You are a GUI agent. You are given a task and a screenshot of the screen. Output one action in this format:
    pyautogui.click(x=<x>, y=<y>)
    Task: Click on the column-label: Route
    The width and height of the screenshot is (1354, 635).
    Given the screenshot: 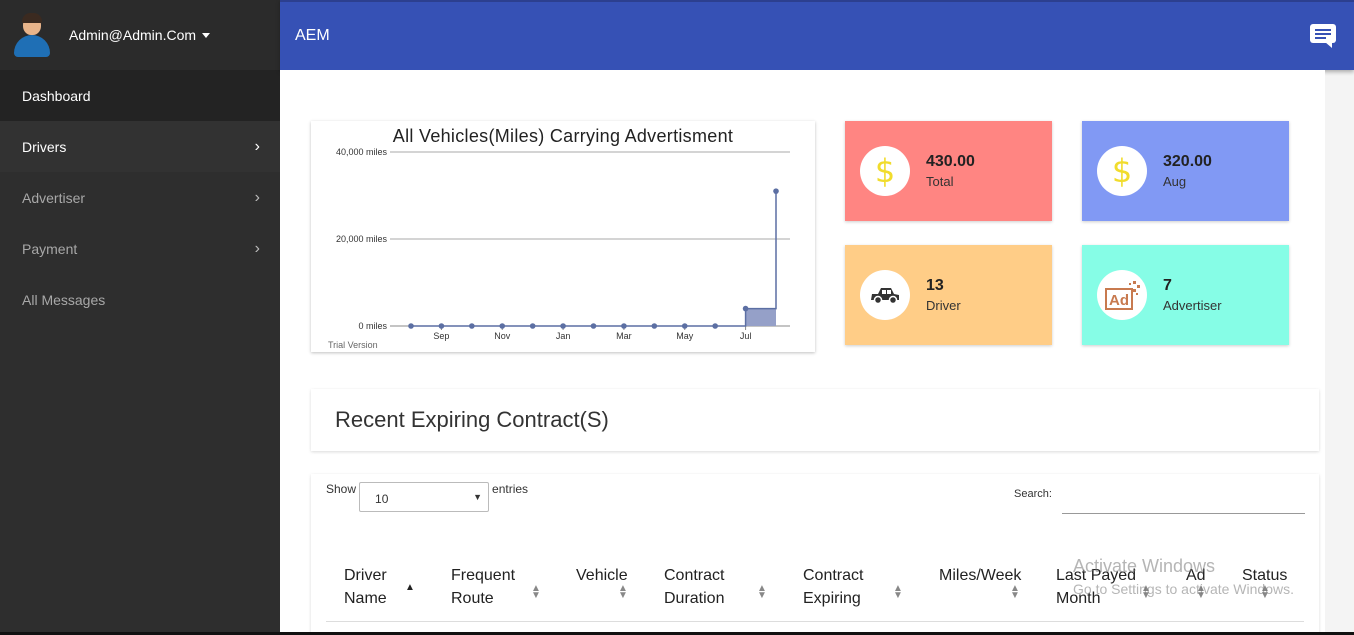 What is the action you would take?
    pyautogui.click(x=472, y=598)
    